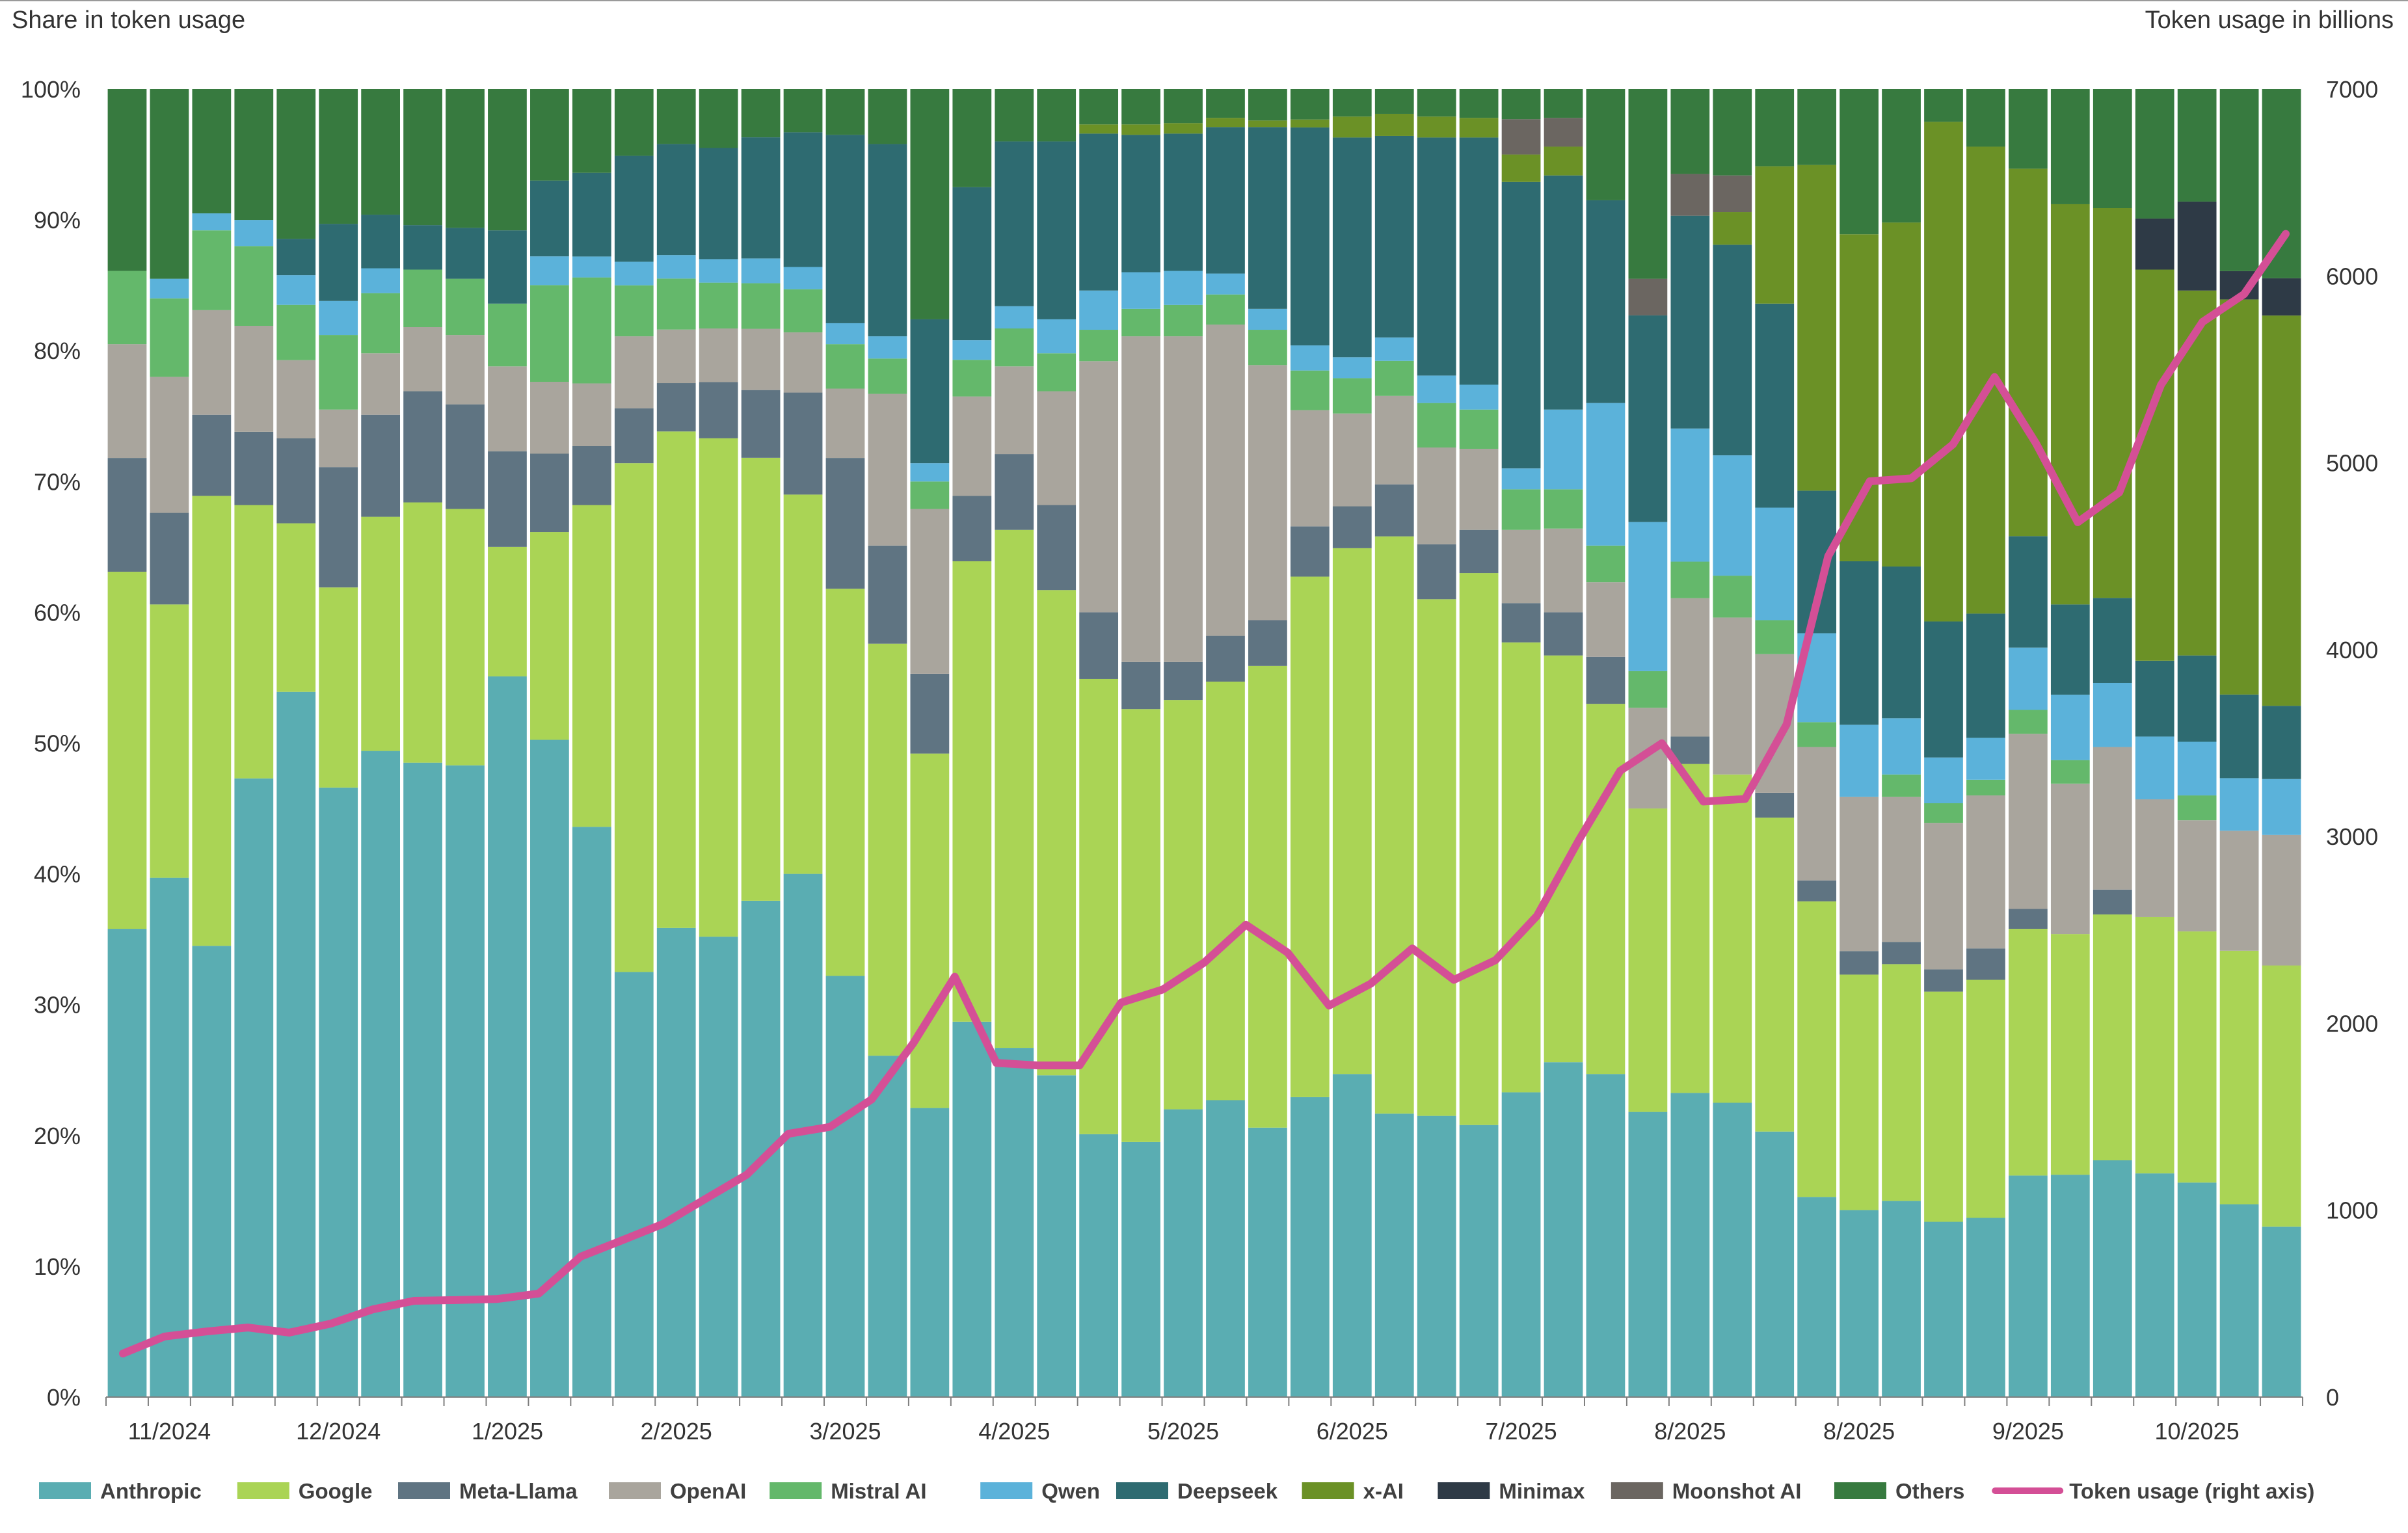 Image resolution: width=2408 pixels, height=1533 pixels. I want to click on y-left-tick-label: 10%, so click(57, 1266).